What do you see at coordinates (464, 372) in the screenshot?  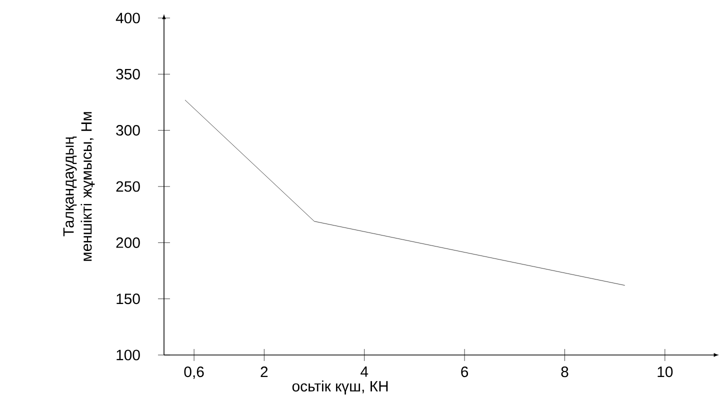 I see `x-tick-label: 6` at bounding box center [464, 372].